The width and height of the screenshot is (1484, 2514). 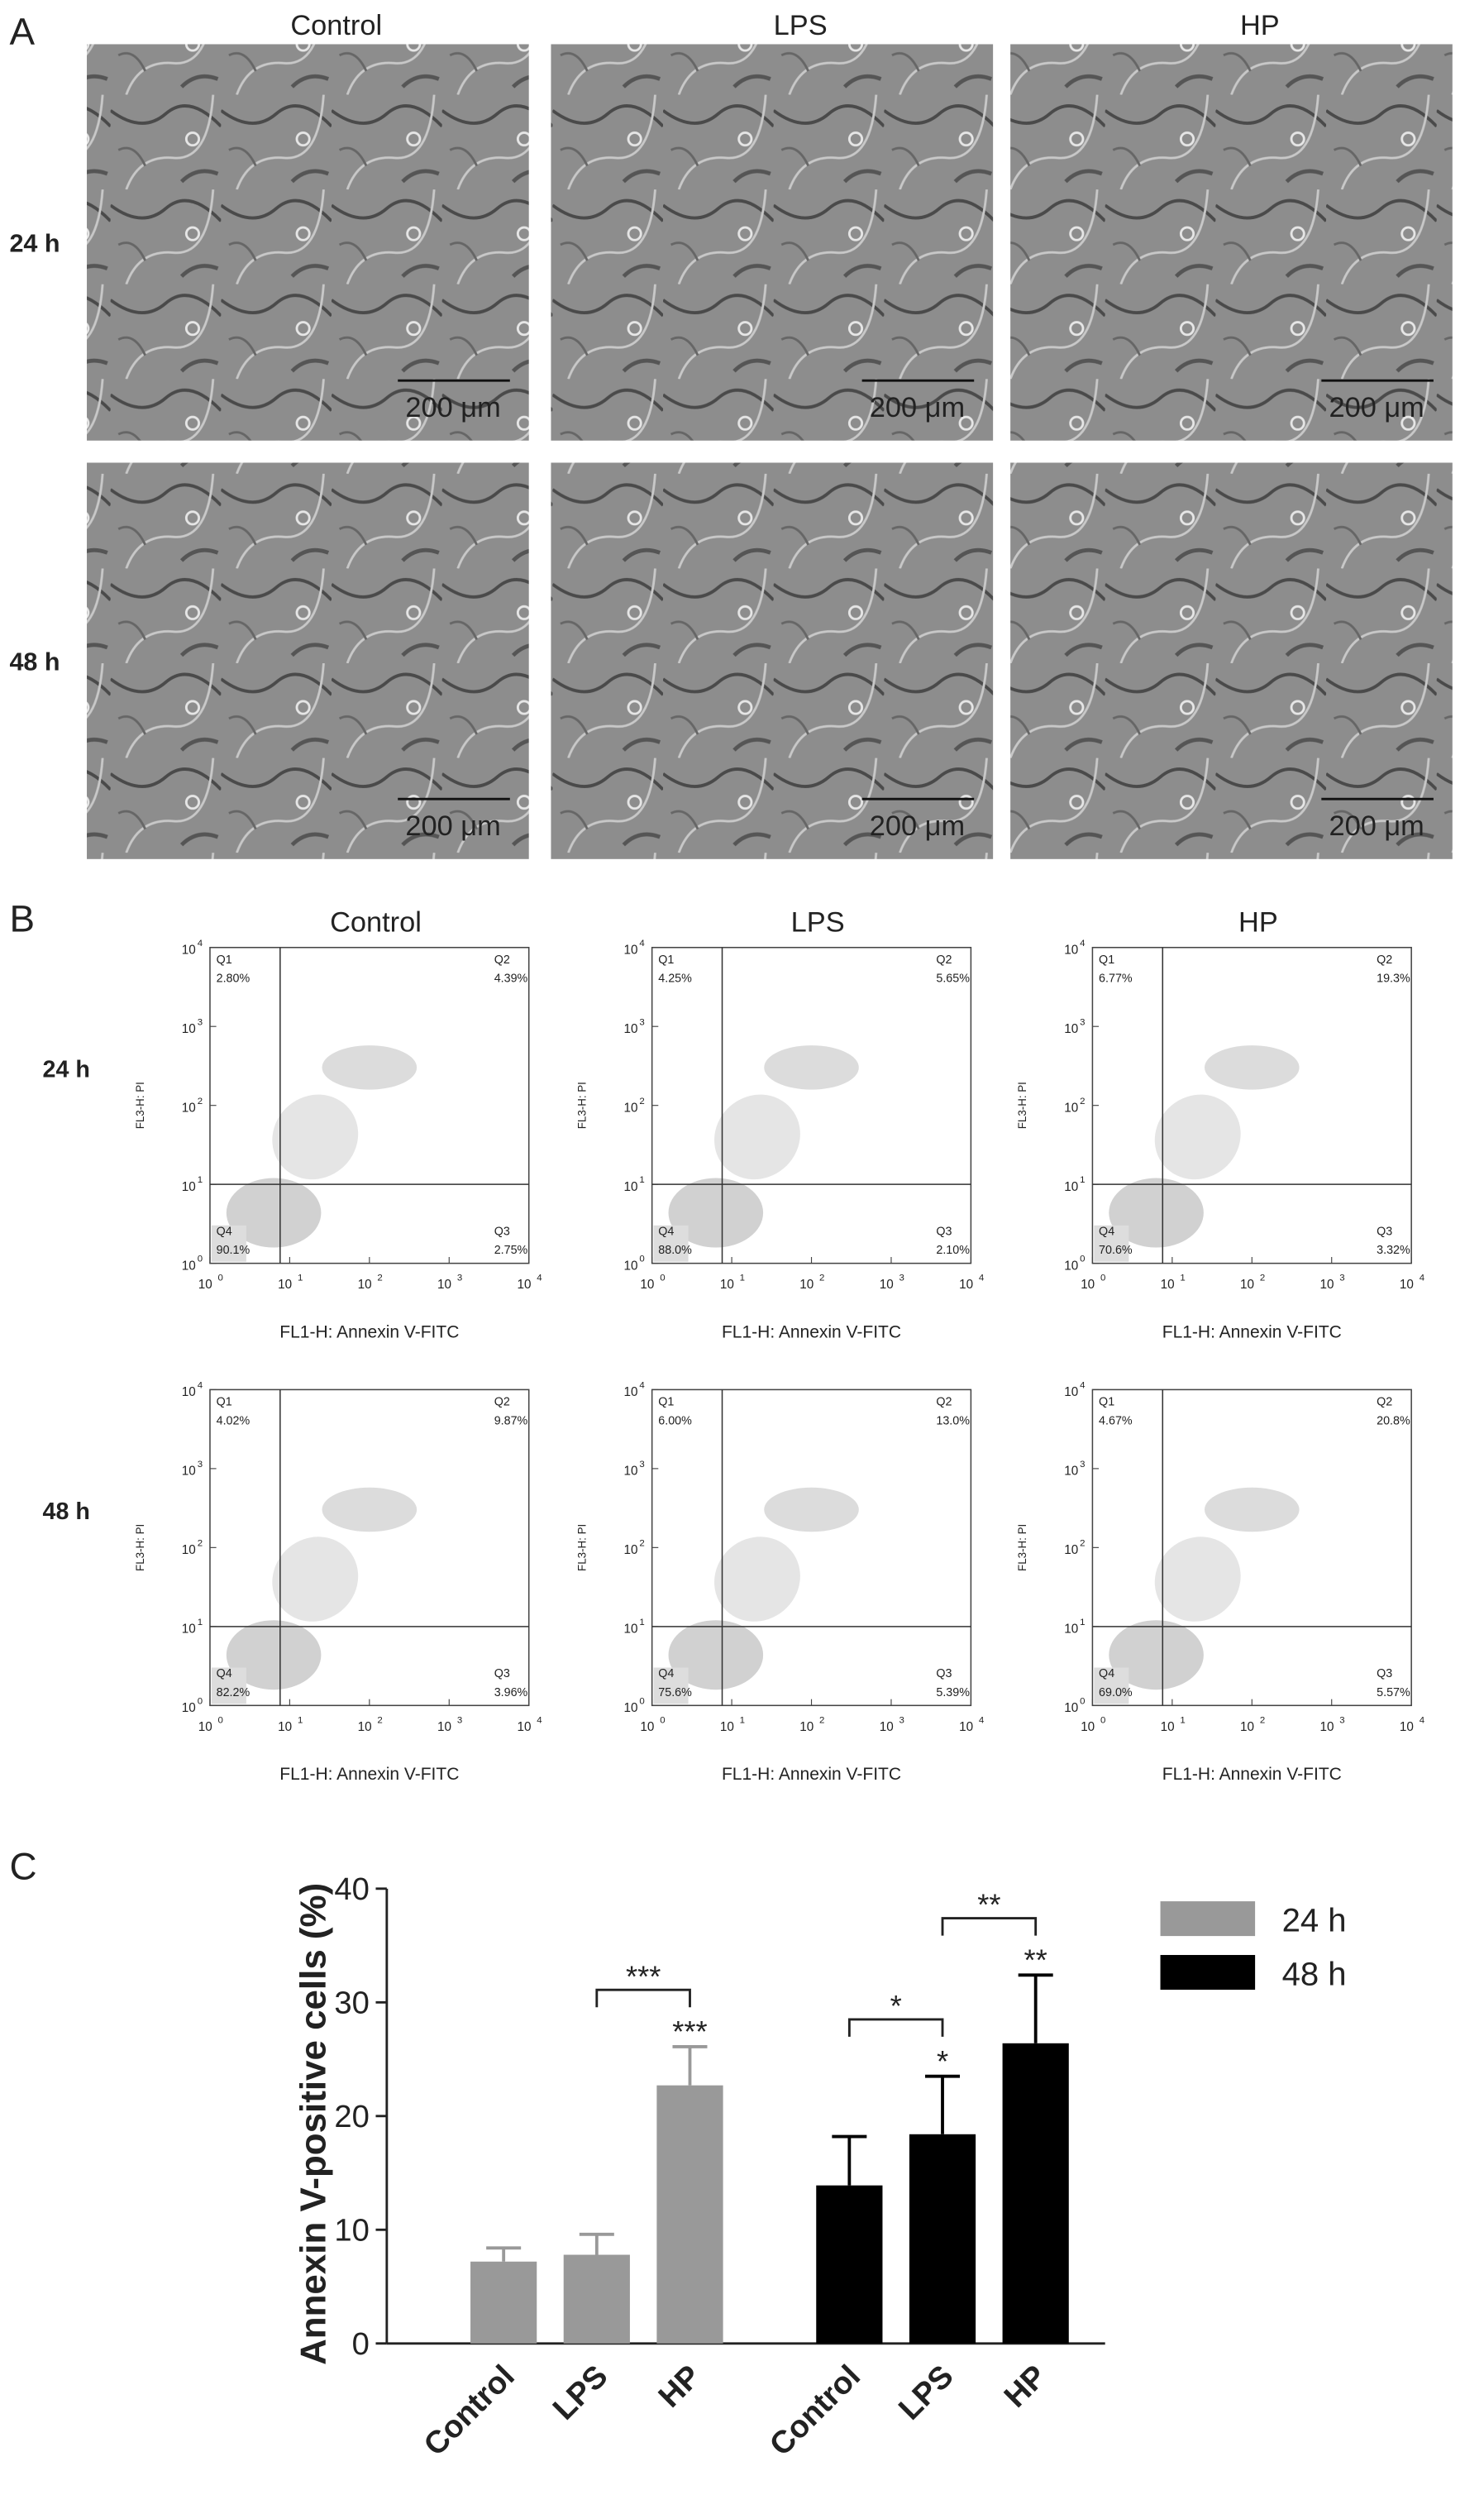 I want to click on y-tick-label: 10, so click(x=351, y=2231).